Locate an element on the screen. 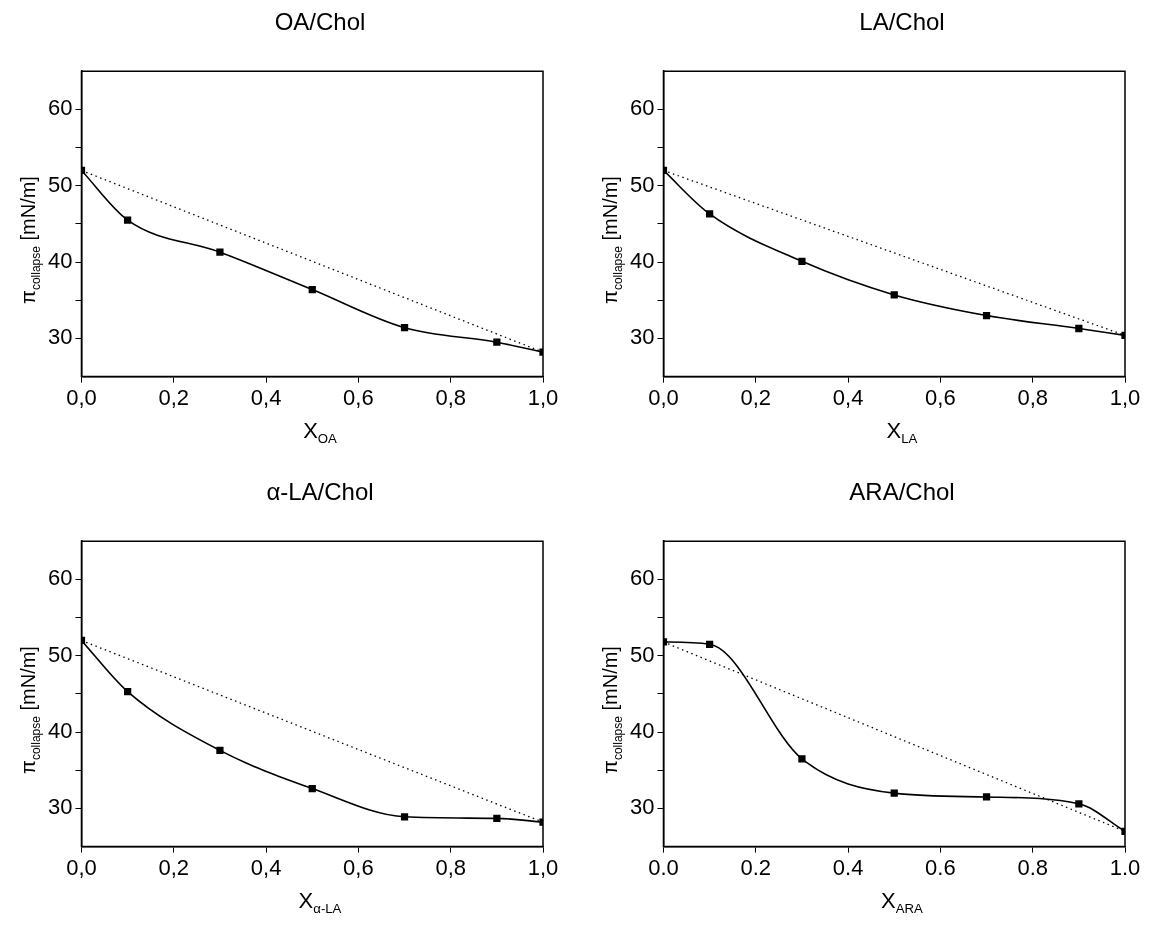 The width and height of the screenshot is (1164, 939). chart-title: α-LA/Chol is located at coordinates (320, 492).